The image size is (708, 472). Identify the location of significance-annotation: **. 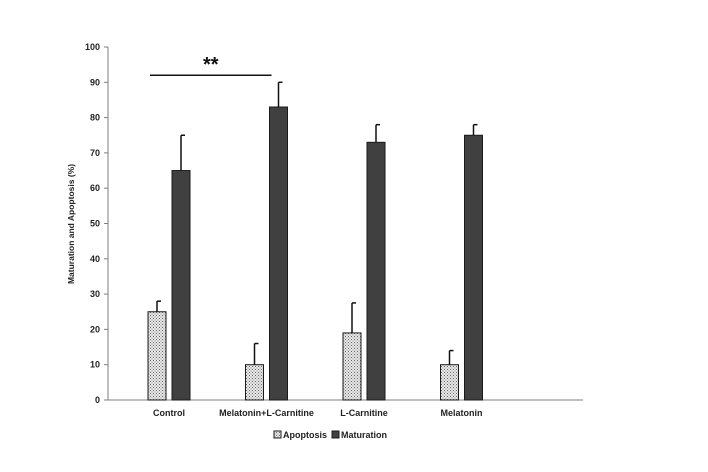
(211, 65).